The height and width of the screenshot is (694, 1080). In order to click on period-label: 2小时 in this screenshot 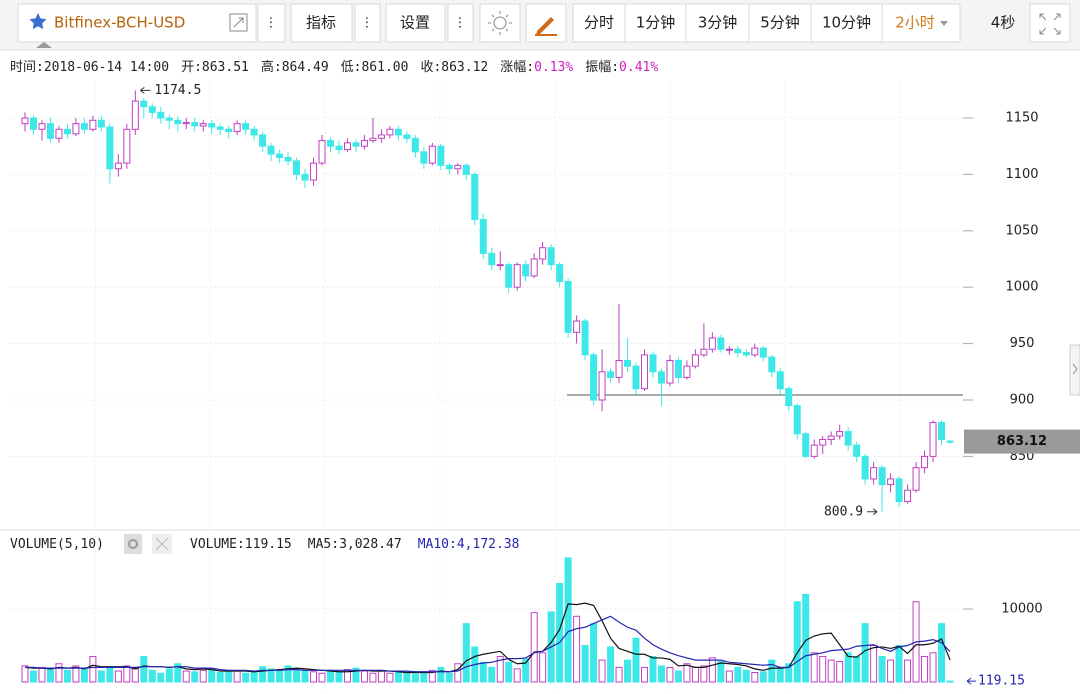, I will do `click(915, 23)`.